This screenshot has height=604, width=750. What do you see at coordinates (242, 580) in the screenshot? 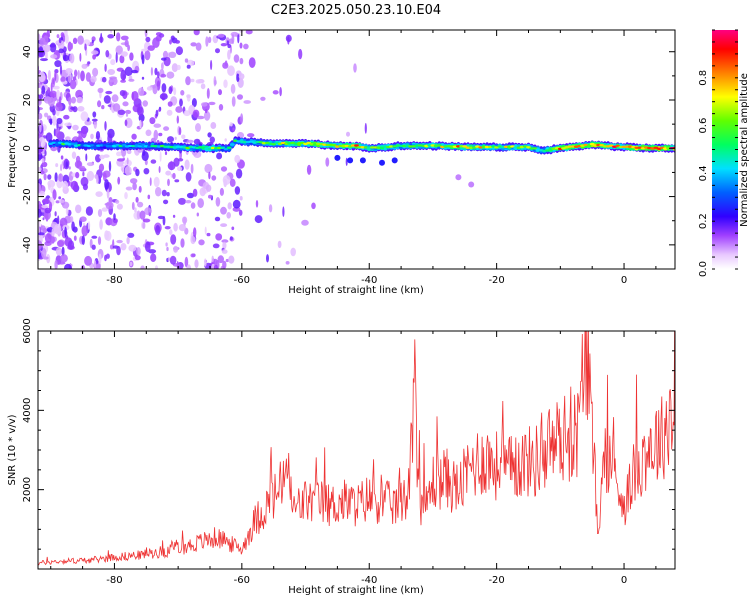
I see `x-tick-label: -60` at bounding box center [242, 580].